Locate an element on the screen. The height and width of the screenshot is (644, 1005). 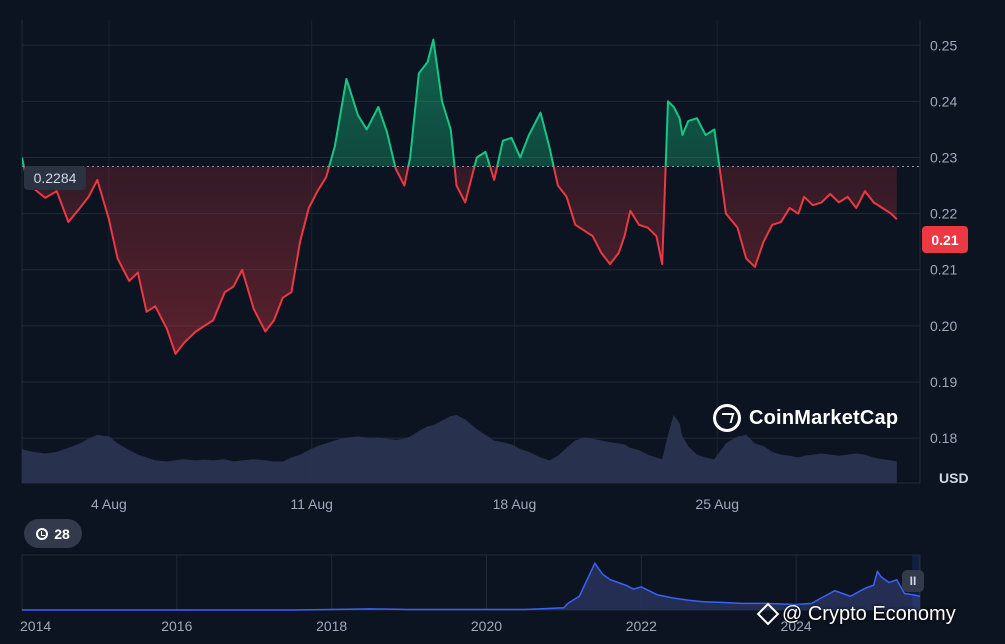
coinmarketcap-logo-icon is located at coordinates (727, 418).